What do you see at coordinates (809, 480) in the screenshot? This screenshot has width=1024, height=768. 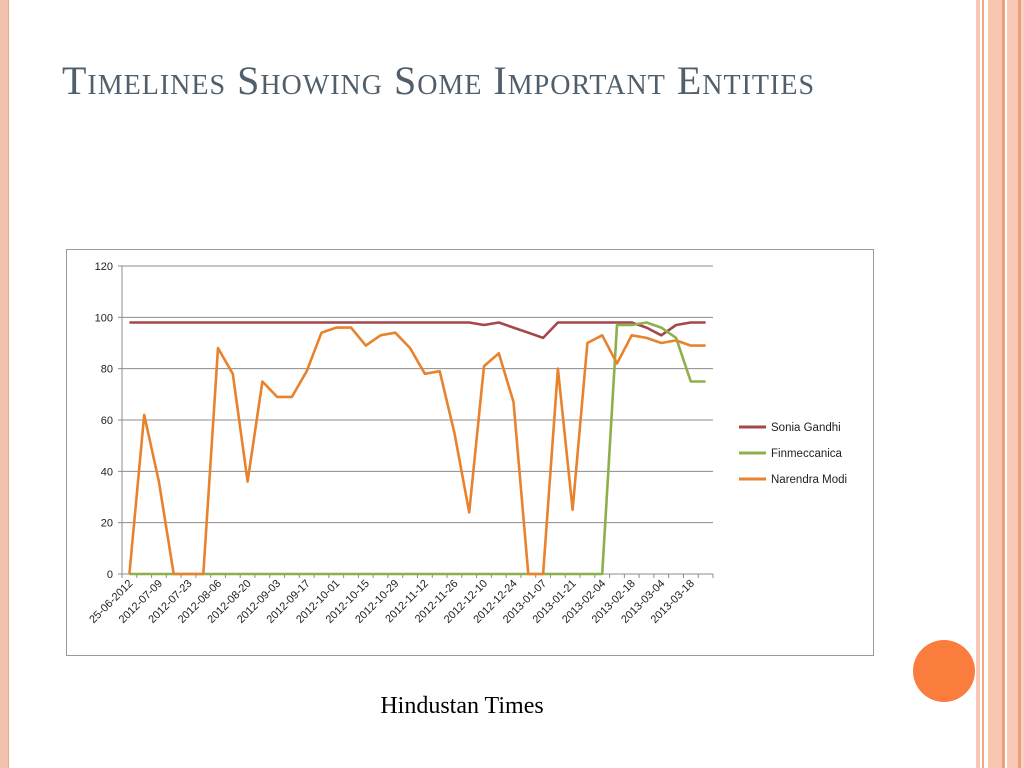 I see `legend-label: Narendra Modi` at bounding box center [809, 480].